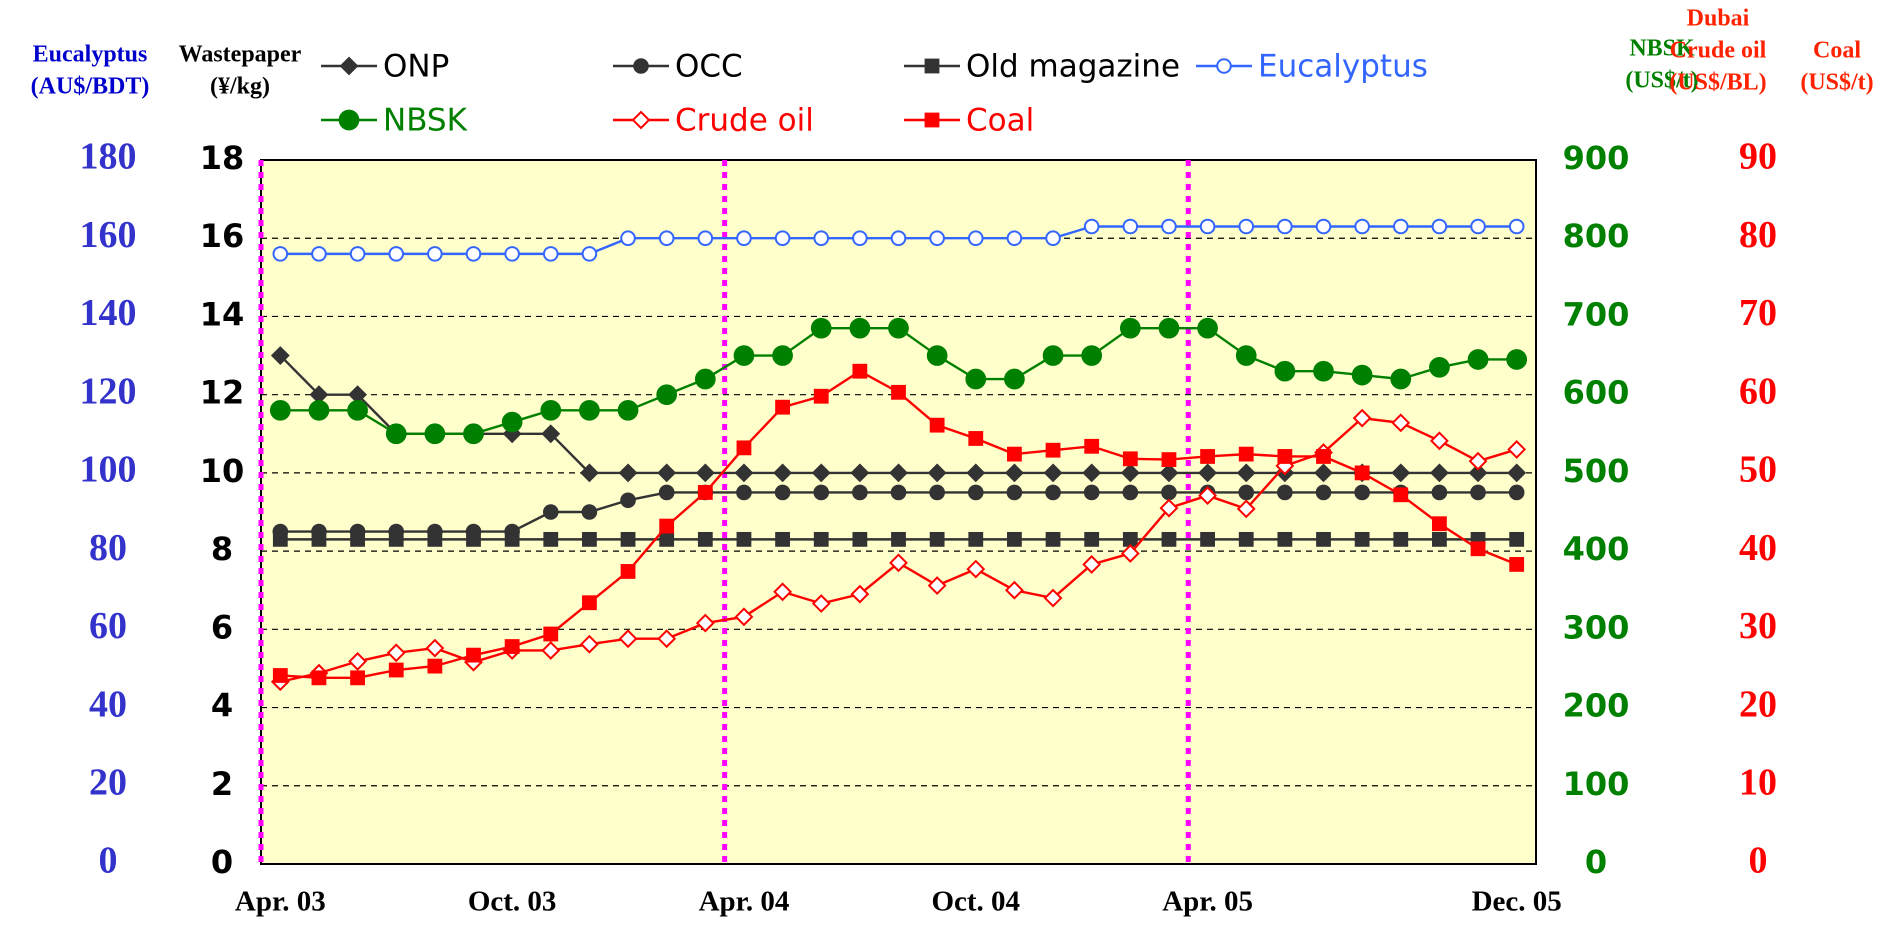  What do you see at coordinates (1596, 393) in the screenshot?
I see `tick-label: 600` at bounding box center [1596, 393].